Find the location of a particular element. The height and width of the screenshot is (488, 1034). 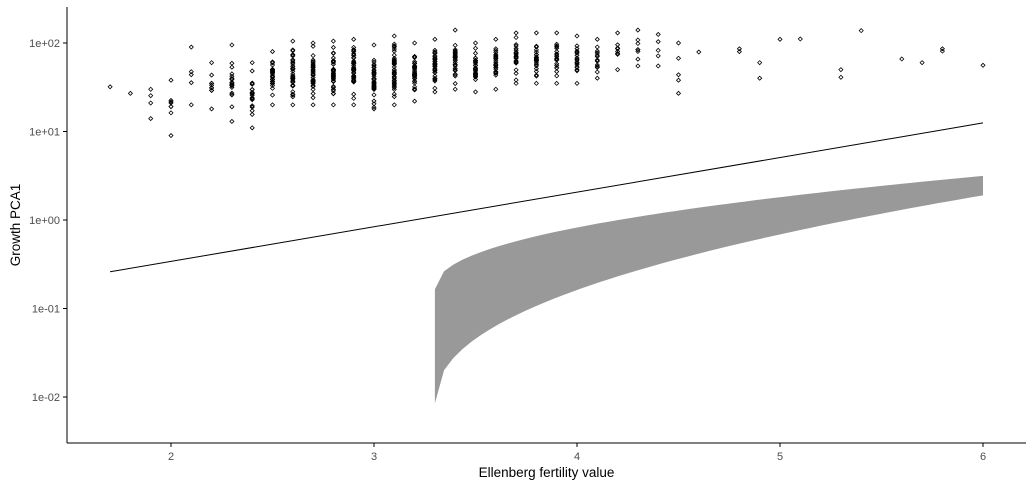

x-tick-label: 3 is located at coordinates (374, 457).